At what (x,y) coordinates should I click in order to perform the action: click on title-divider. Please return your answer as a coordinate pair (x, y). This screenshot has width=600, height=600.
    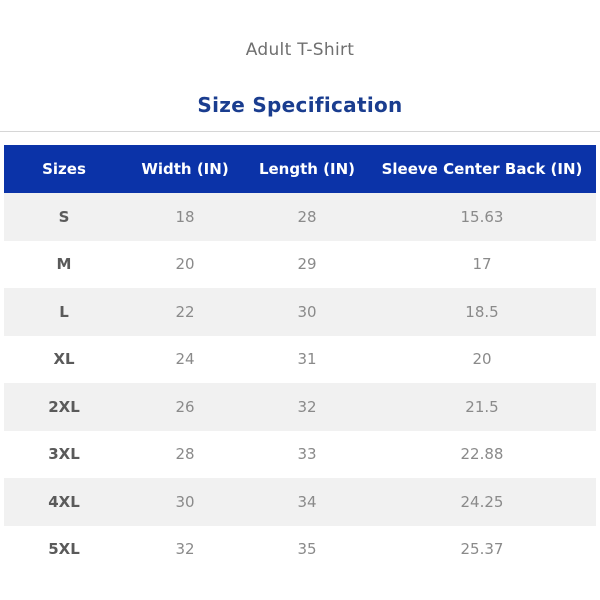
    Looking at the image, I should click on (300, 131).